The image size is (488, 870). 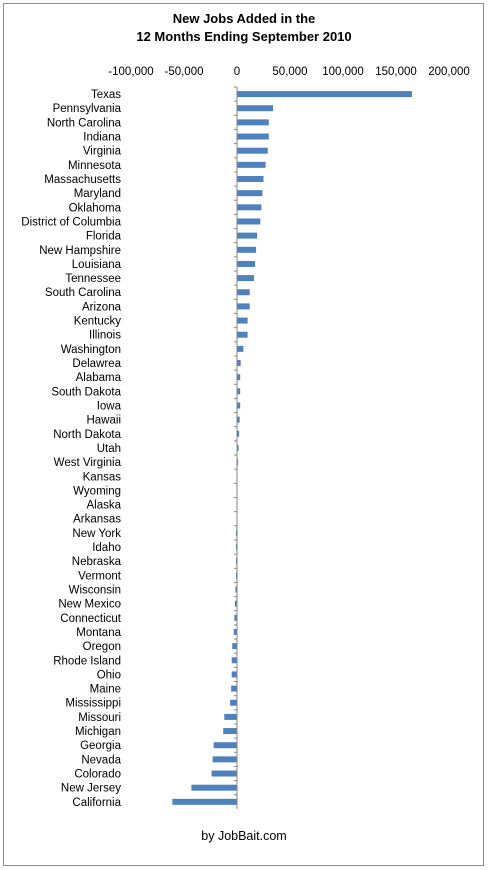 I want to click on category-label: Nebraska, so click(x=97, y=562).